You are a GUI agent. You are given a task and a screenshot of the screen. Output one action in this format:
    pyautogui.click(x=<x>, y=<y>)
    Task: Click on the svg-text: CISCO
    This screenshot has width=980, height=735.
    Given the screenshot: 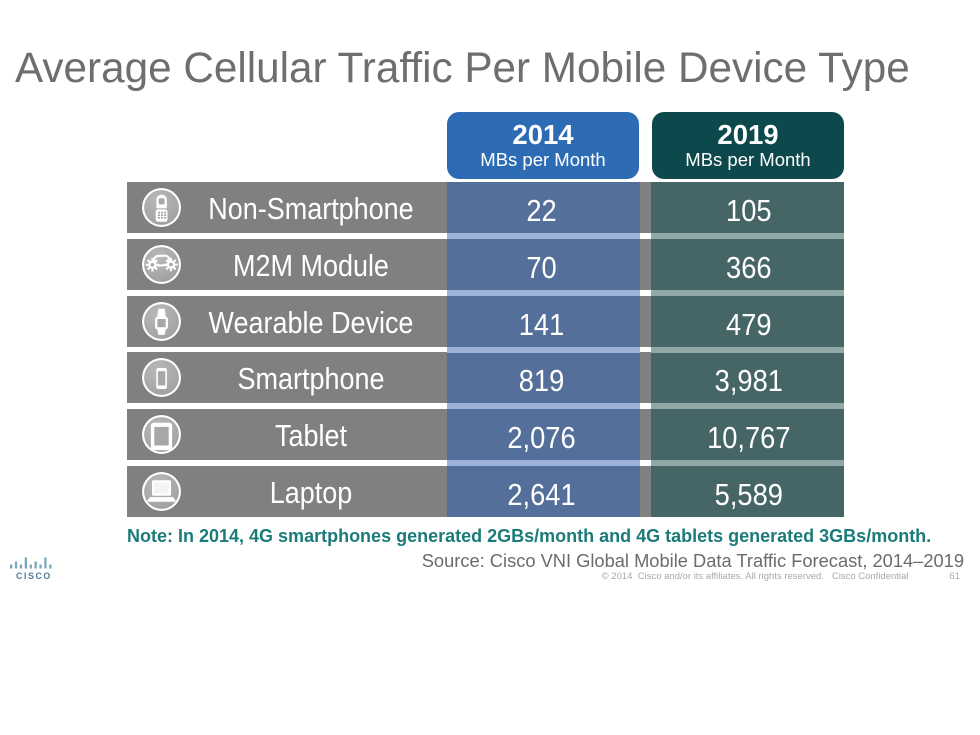 What is the action you would take?
    pyautogui.click(x=34, y=576)
    